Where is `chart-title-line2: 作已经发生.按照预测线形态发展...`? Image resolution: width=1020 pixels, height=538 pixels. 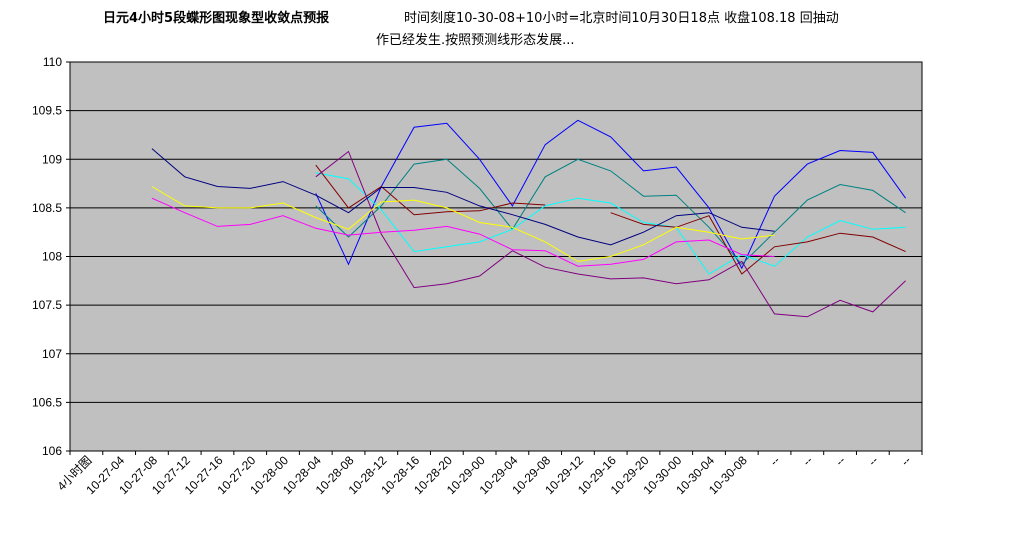
chart-title-line2: 作已经发生.按照预测线形态发展... is located at coordinates (475, 40).